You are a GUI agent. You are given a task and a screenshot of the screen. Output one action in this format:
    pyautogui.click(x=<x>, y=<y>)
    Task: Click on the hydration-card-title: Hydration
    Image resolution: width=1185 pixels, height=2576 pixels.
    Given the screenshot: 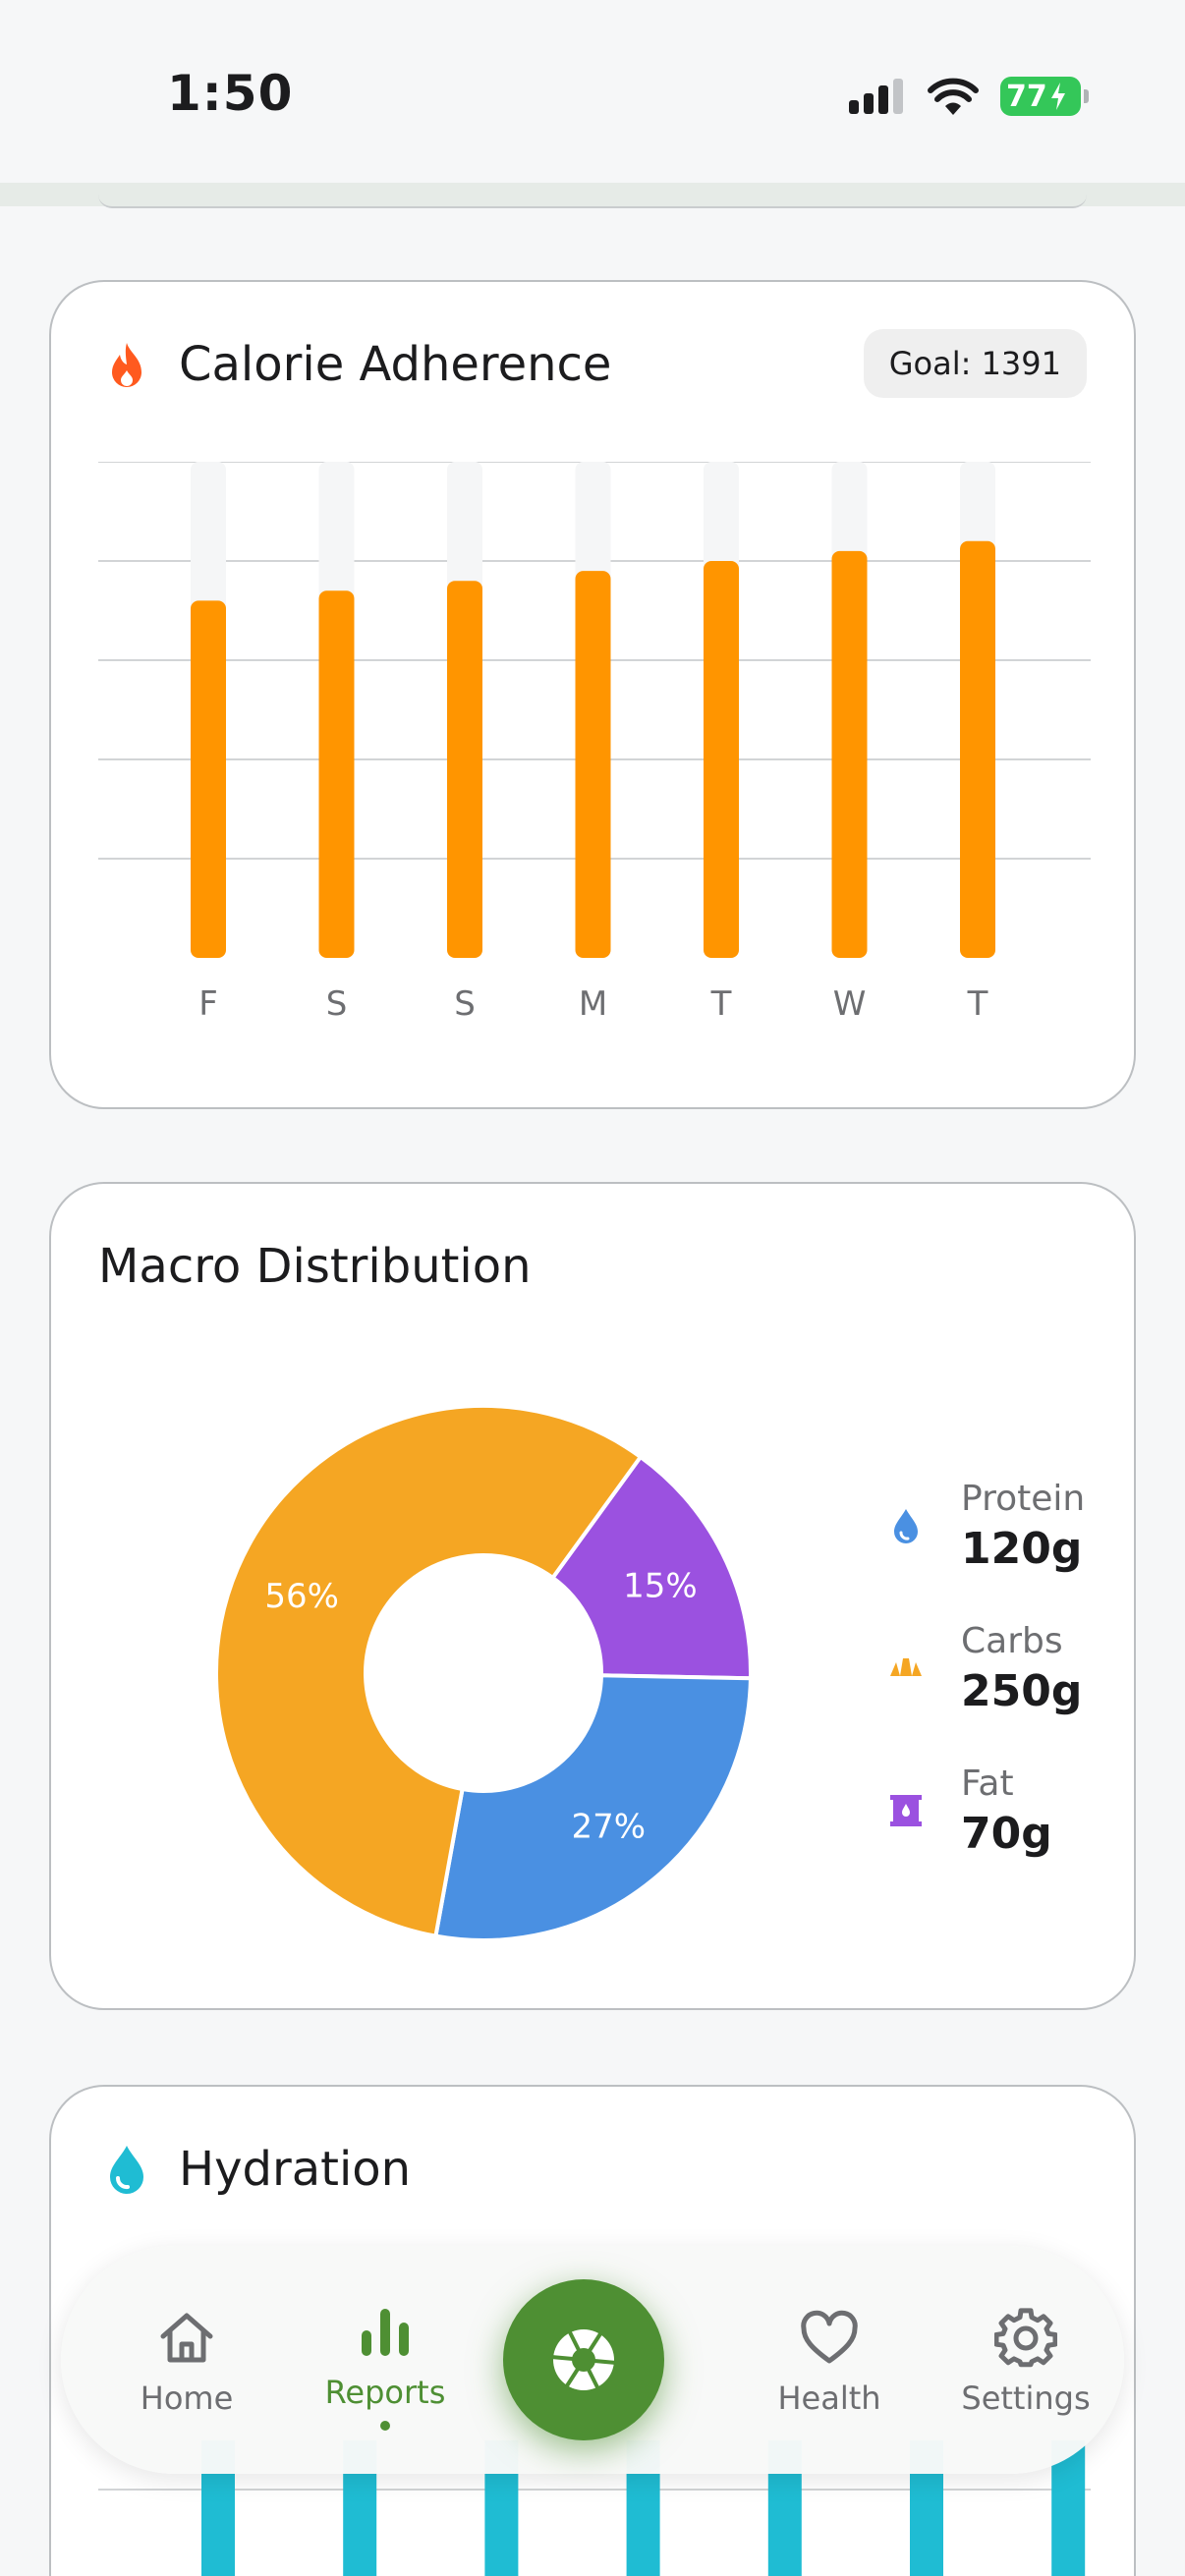 What is the action you would take?
    pyautogui.click(x=295, y=2169)
    